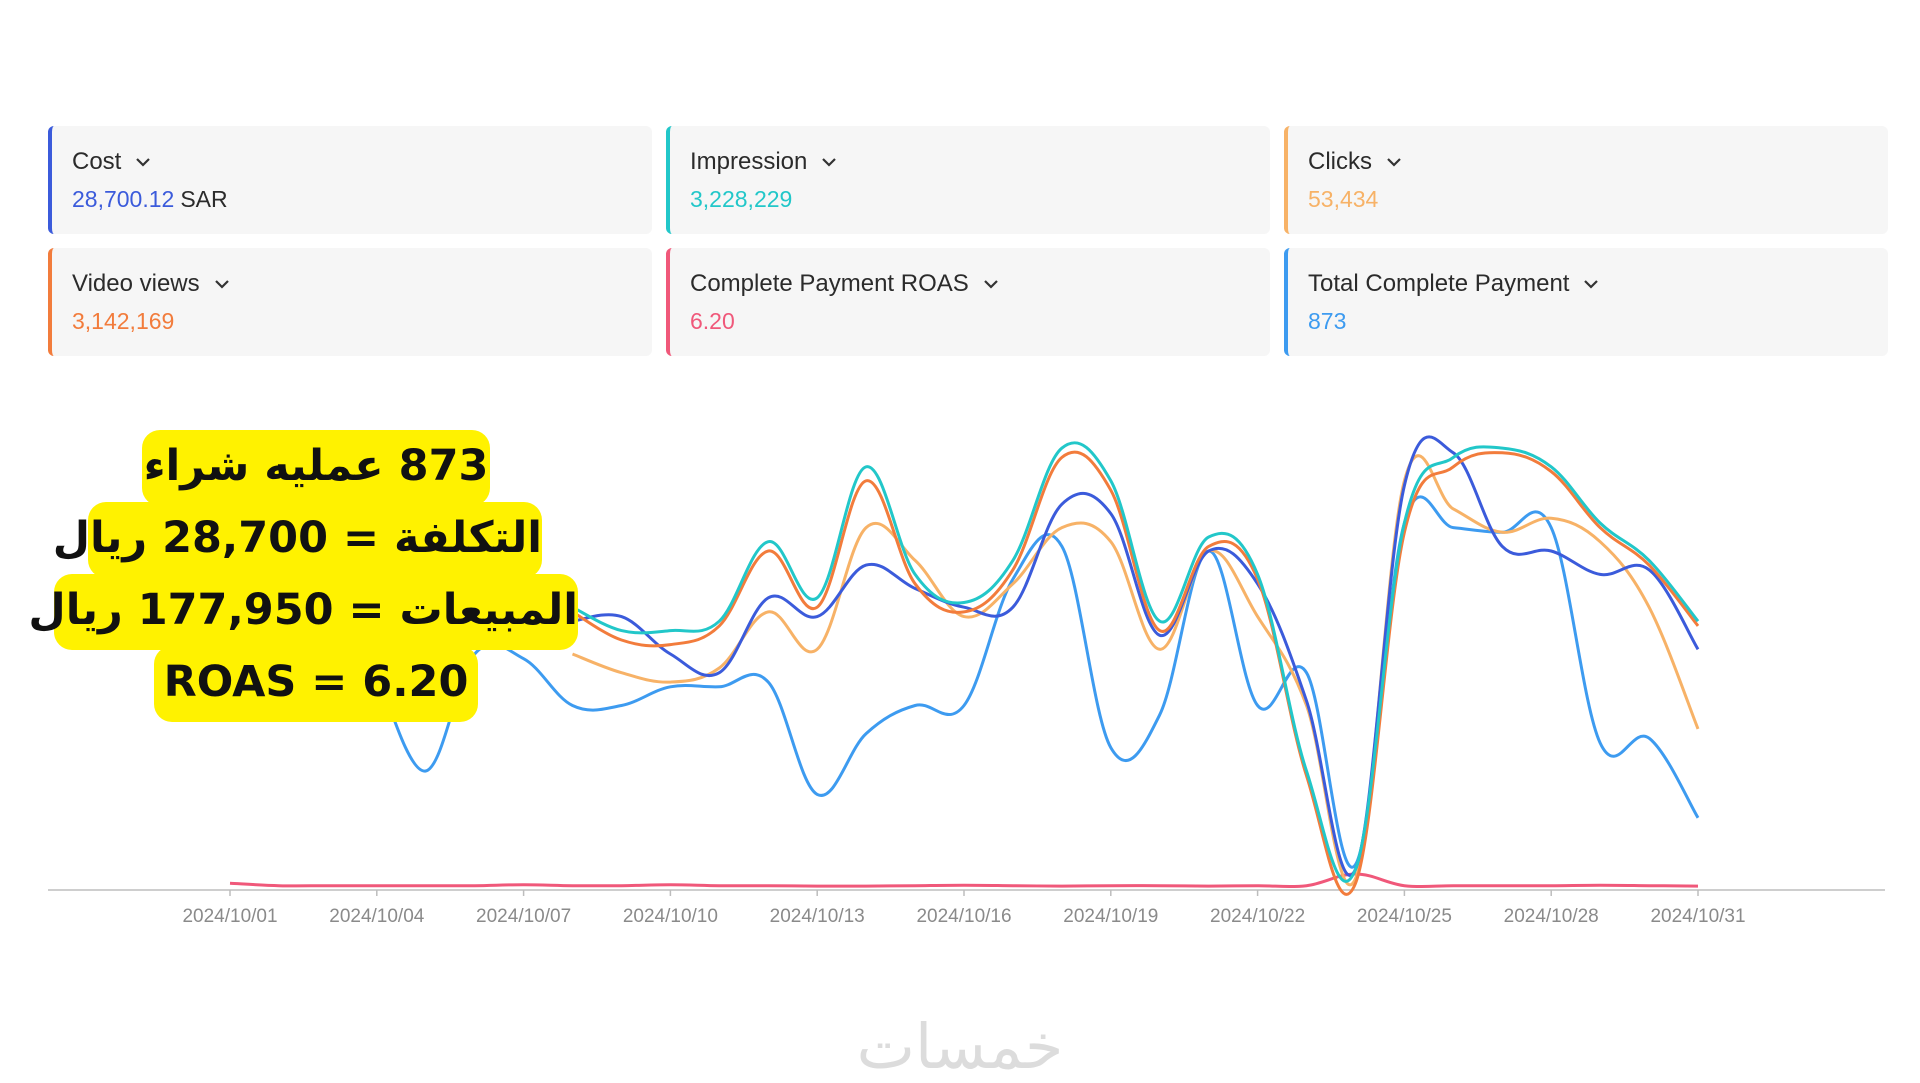 The image size is (1920, 1083). Describe the element at coordinates (1586, 180) in the screenshot. I see `metric-card-clicks: Clicks 53,434` at that location.